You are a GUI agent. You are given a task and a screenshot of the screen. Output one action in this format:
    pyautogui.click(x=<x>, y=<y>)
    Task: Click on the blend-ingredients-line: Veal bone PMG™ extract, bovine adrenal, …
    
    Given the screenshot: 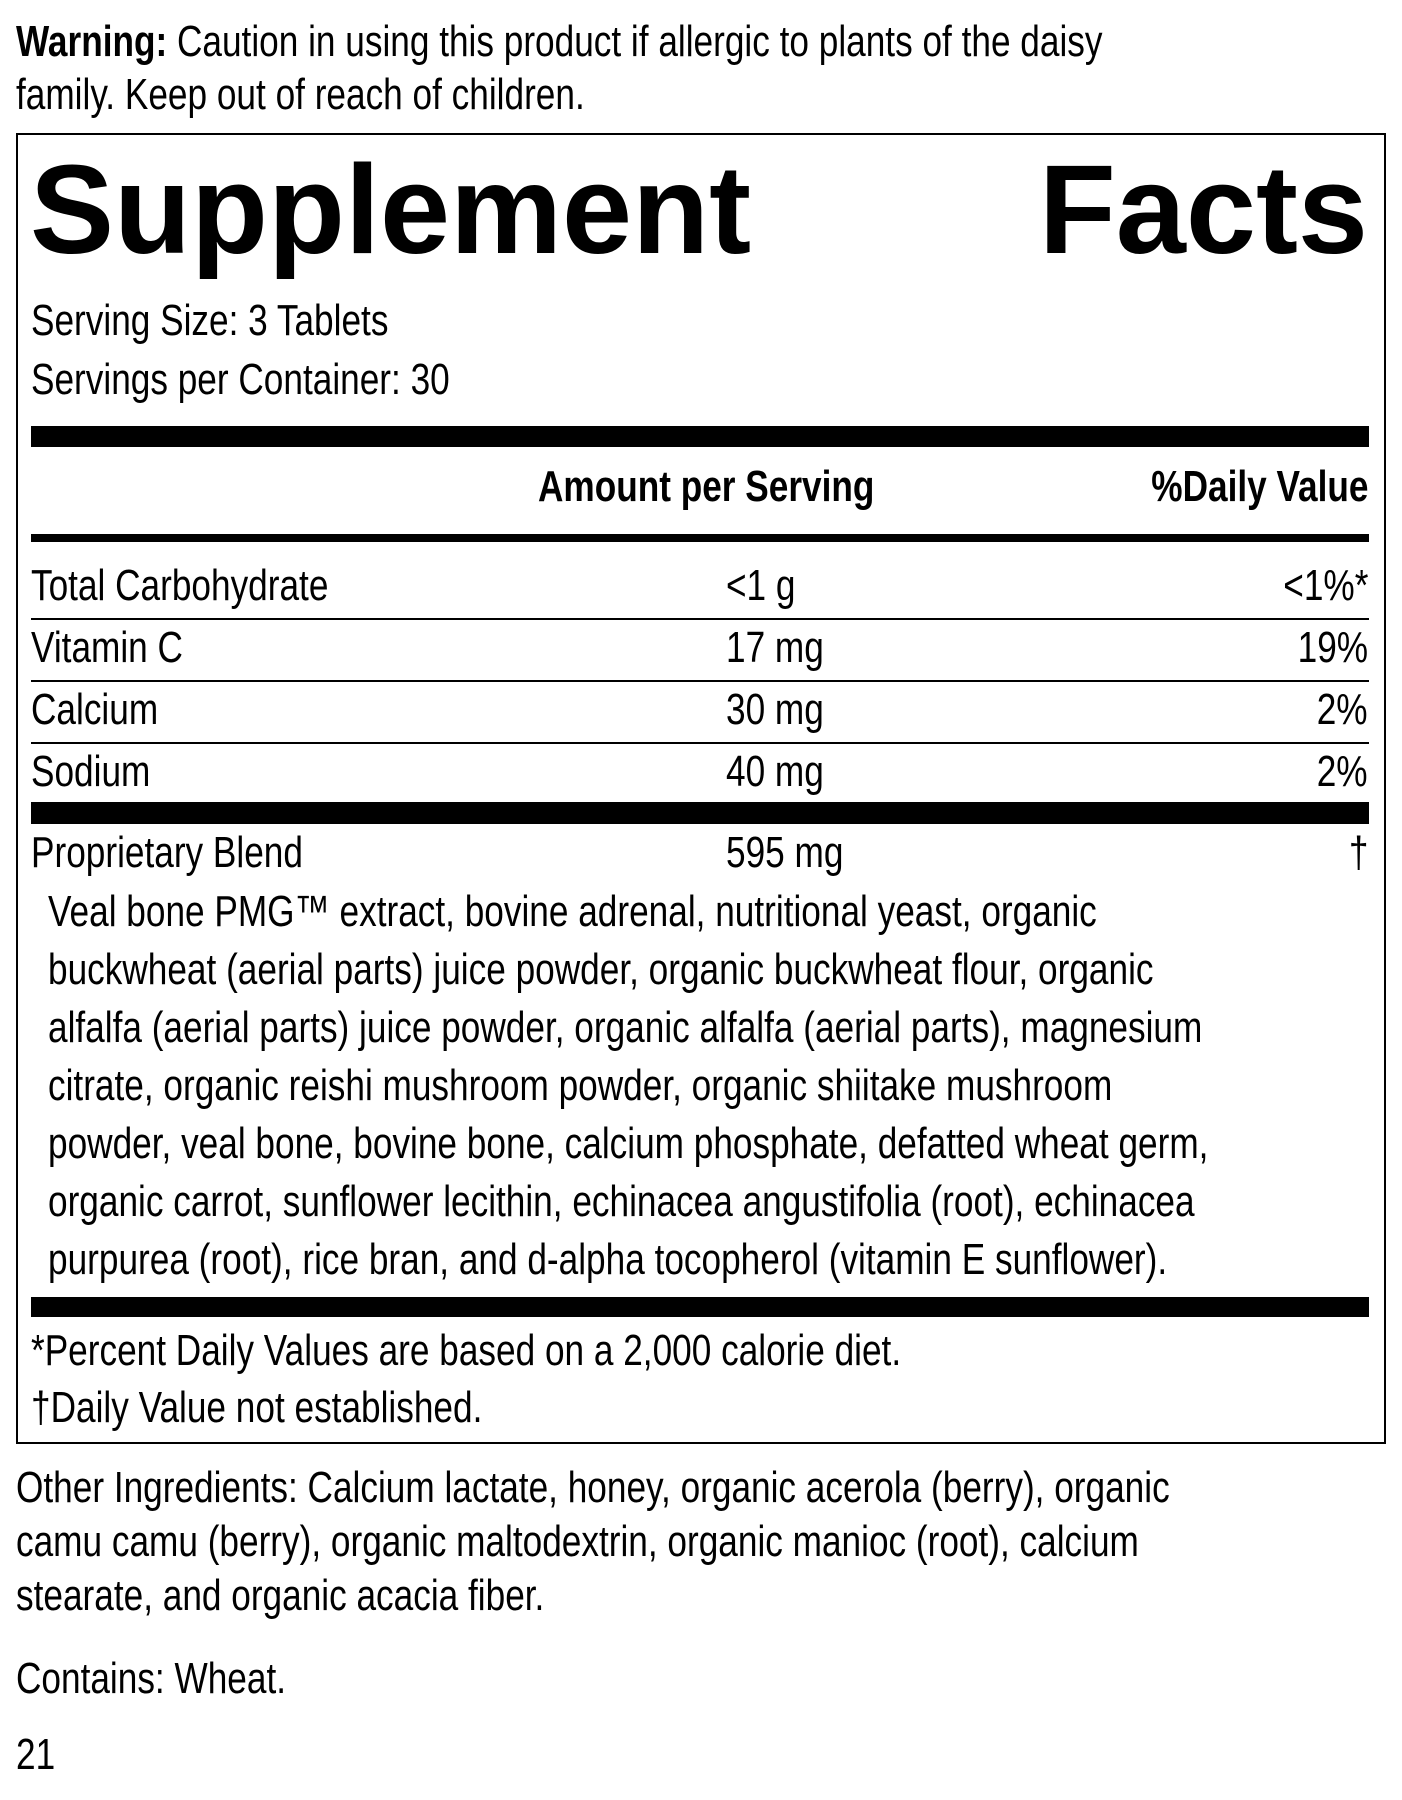 What is the action you would take?
    pyautogui.click(x=572, y=911)
    